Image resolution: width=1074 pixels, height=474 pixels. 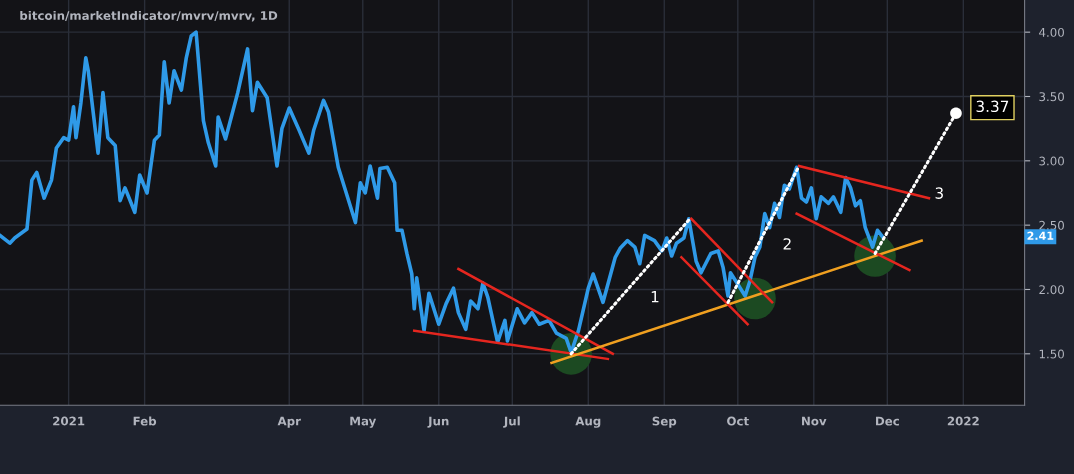 I want to click on x-tick-label: Nov, so click(x=814, y=421).